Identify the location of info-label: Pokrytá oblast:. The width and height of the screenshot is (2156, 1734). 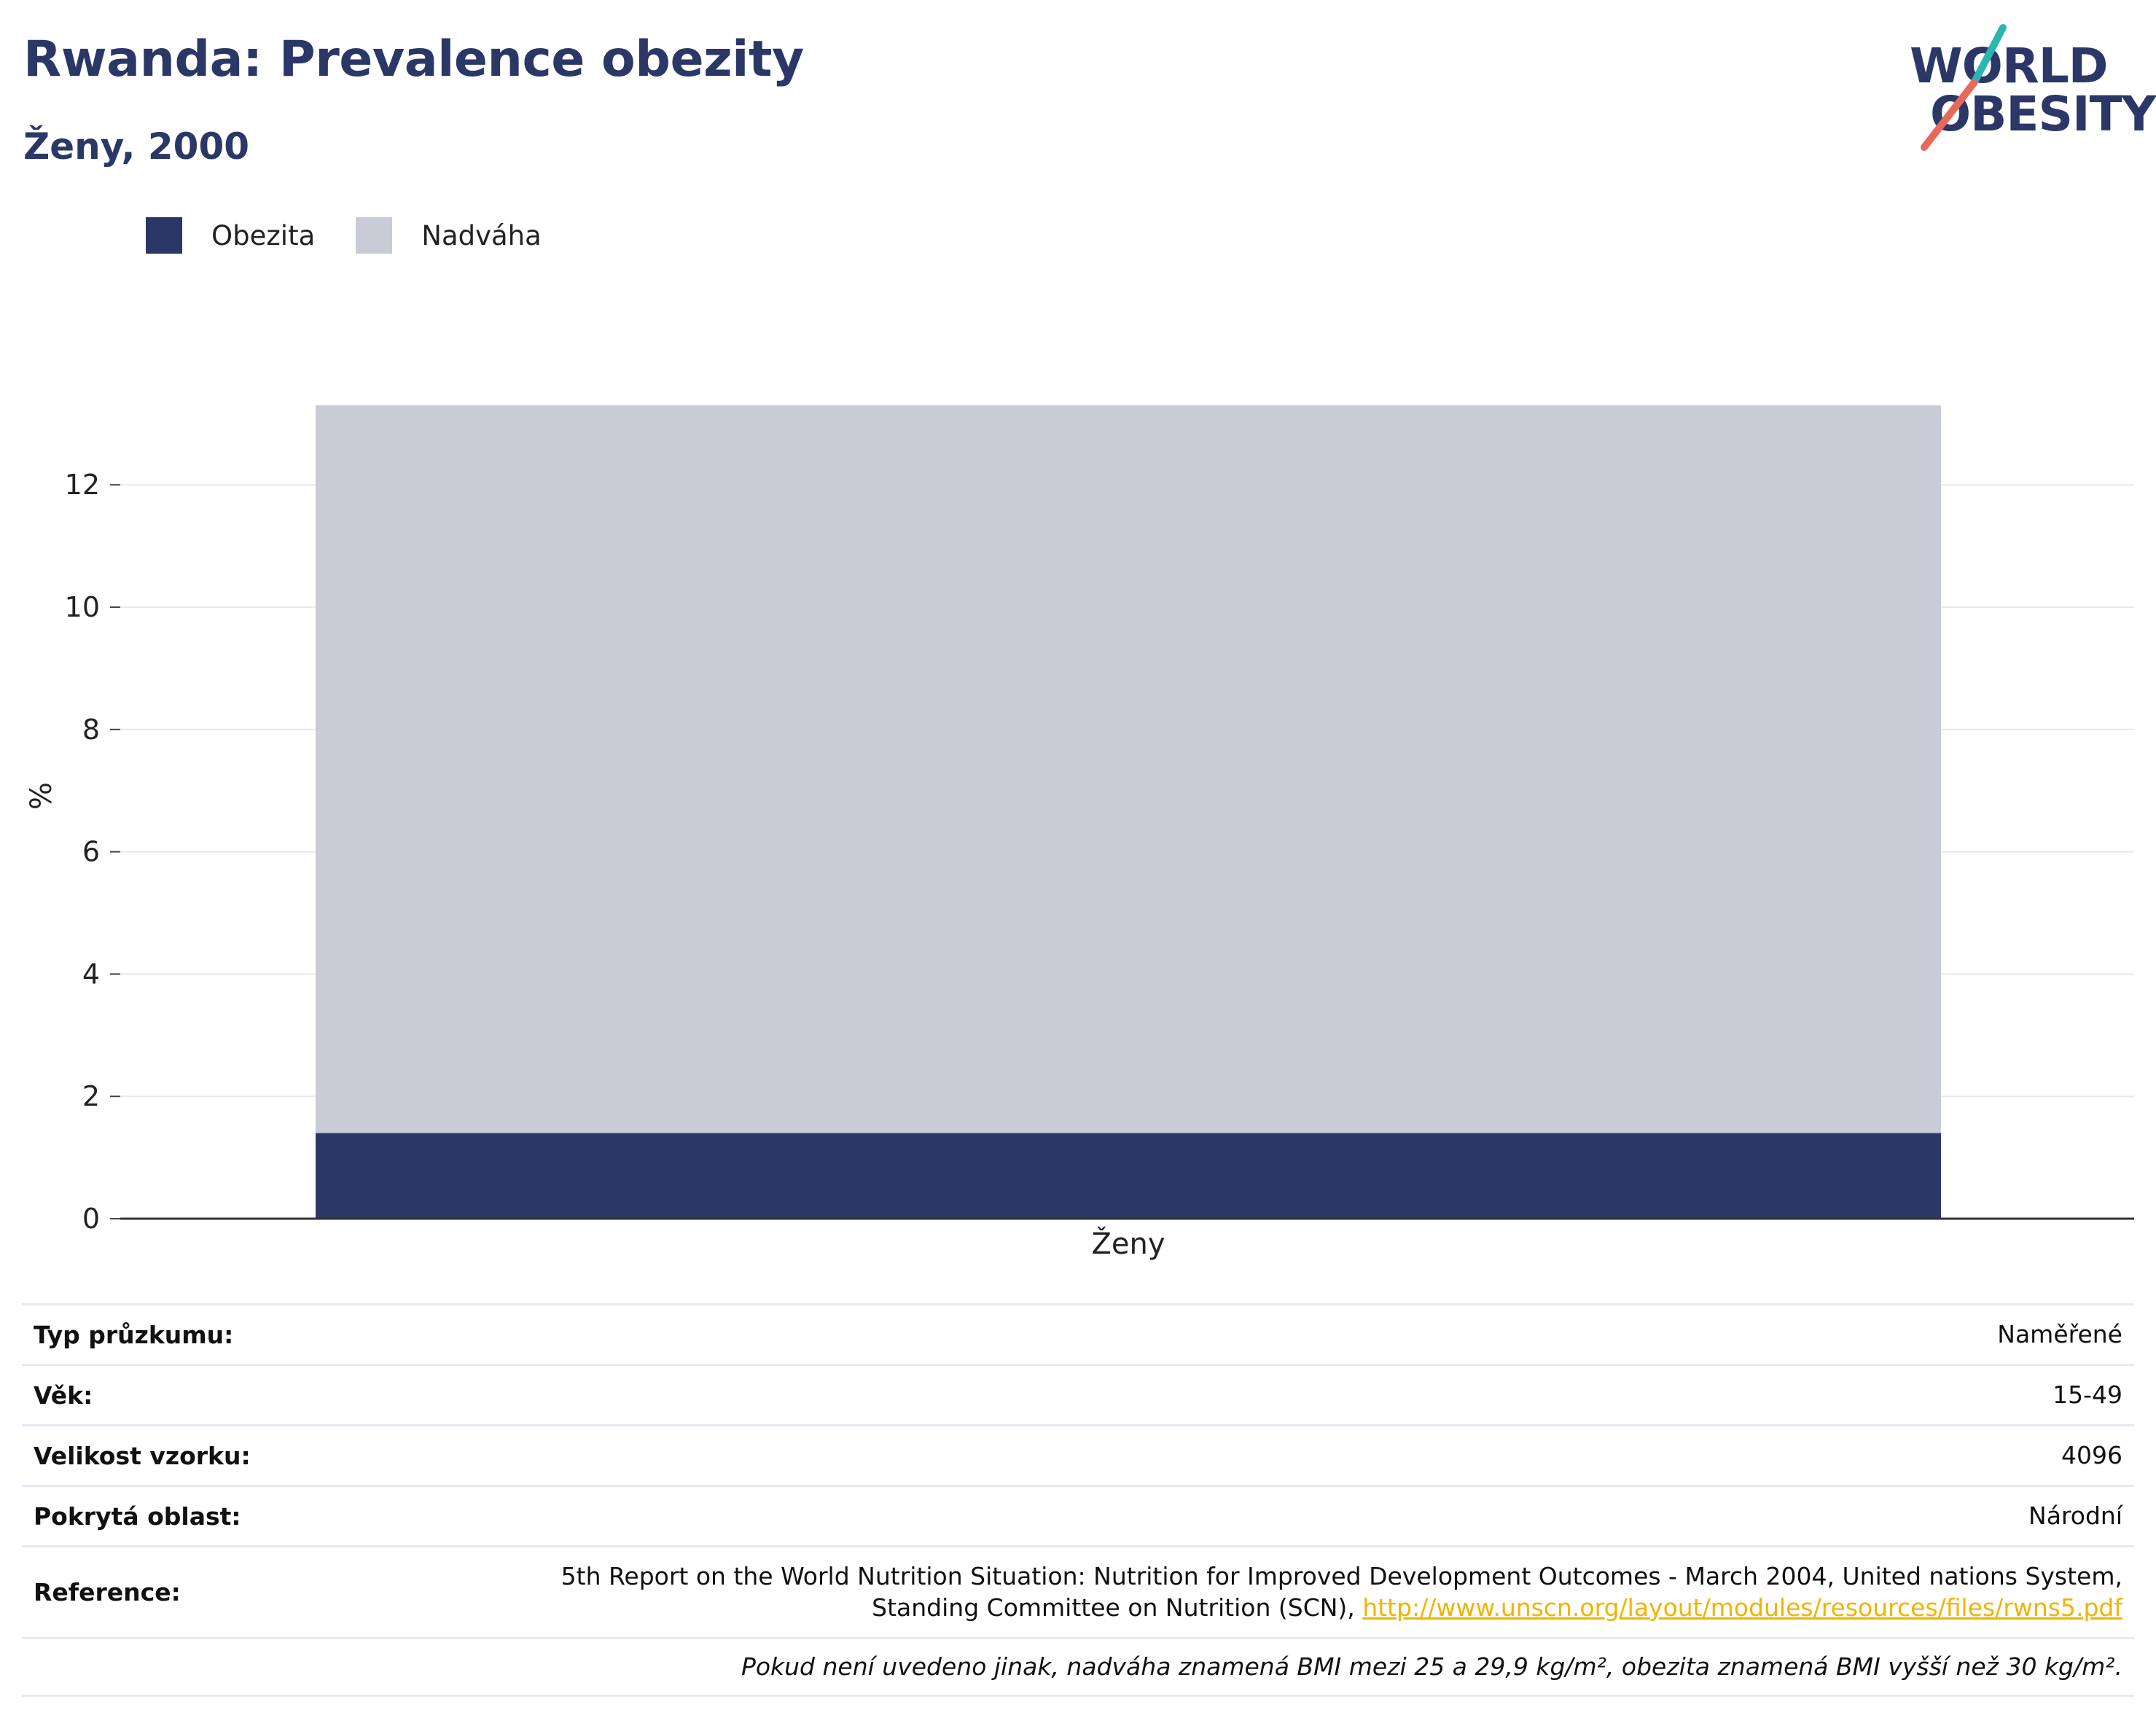
(138, 1516).